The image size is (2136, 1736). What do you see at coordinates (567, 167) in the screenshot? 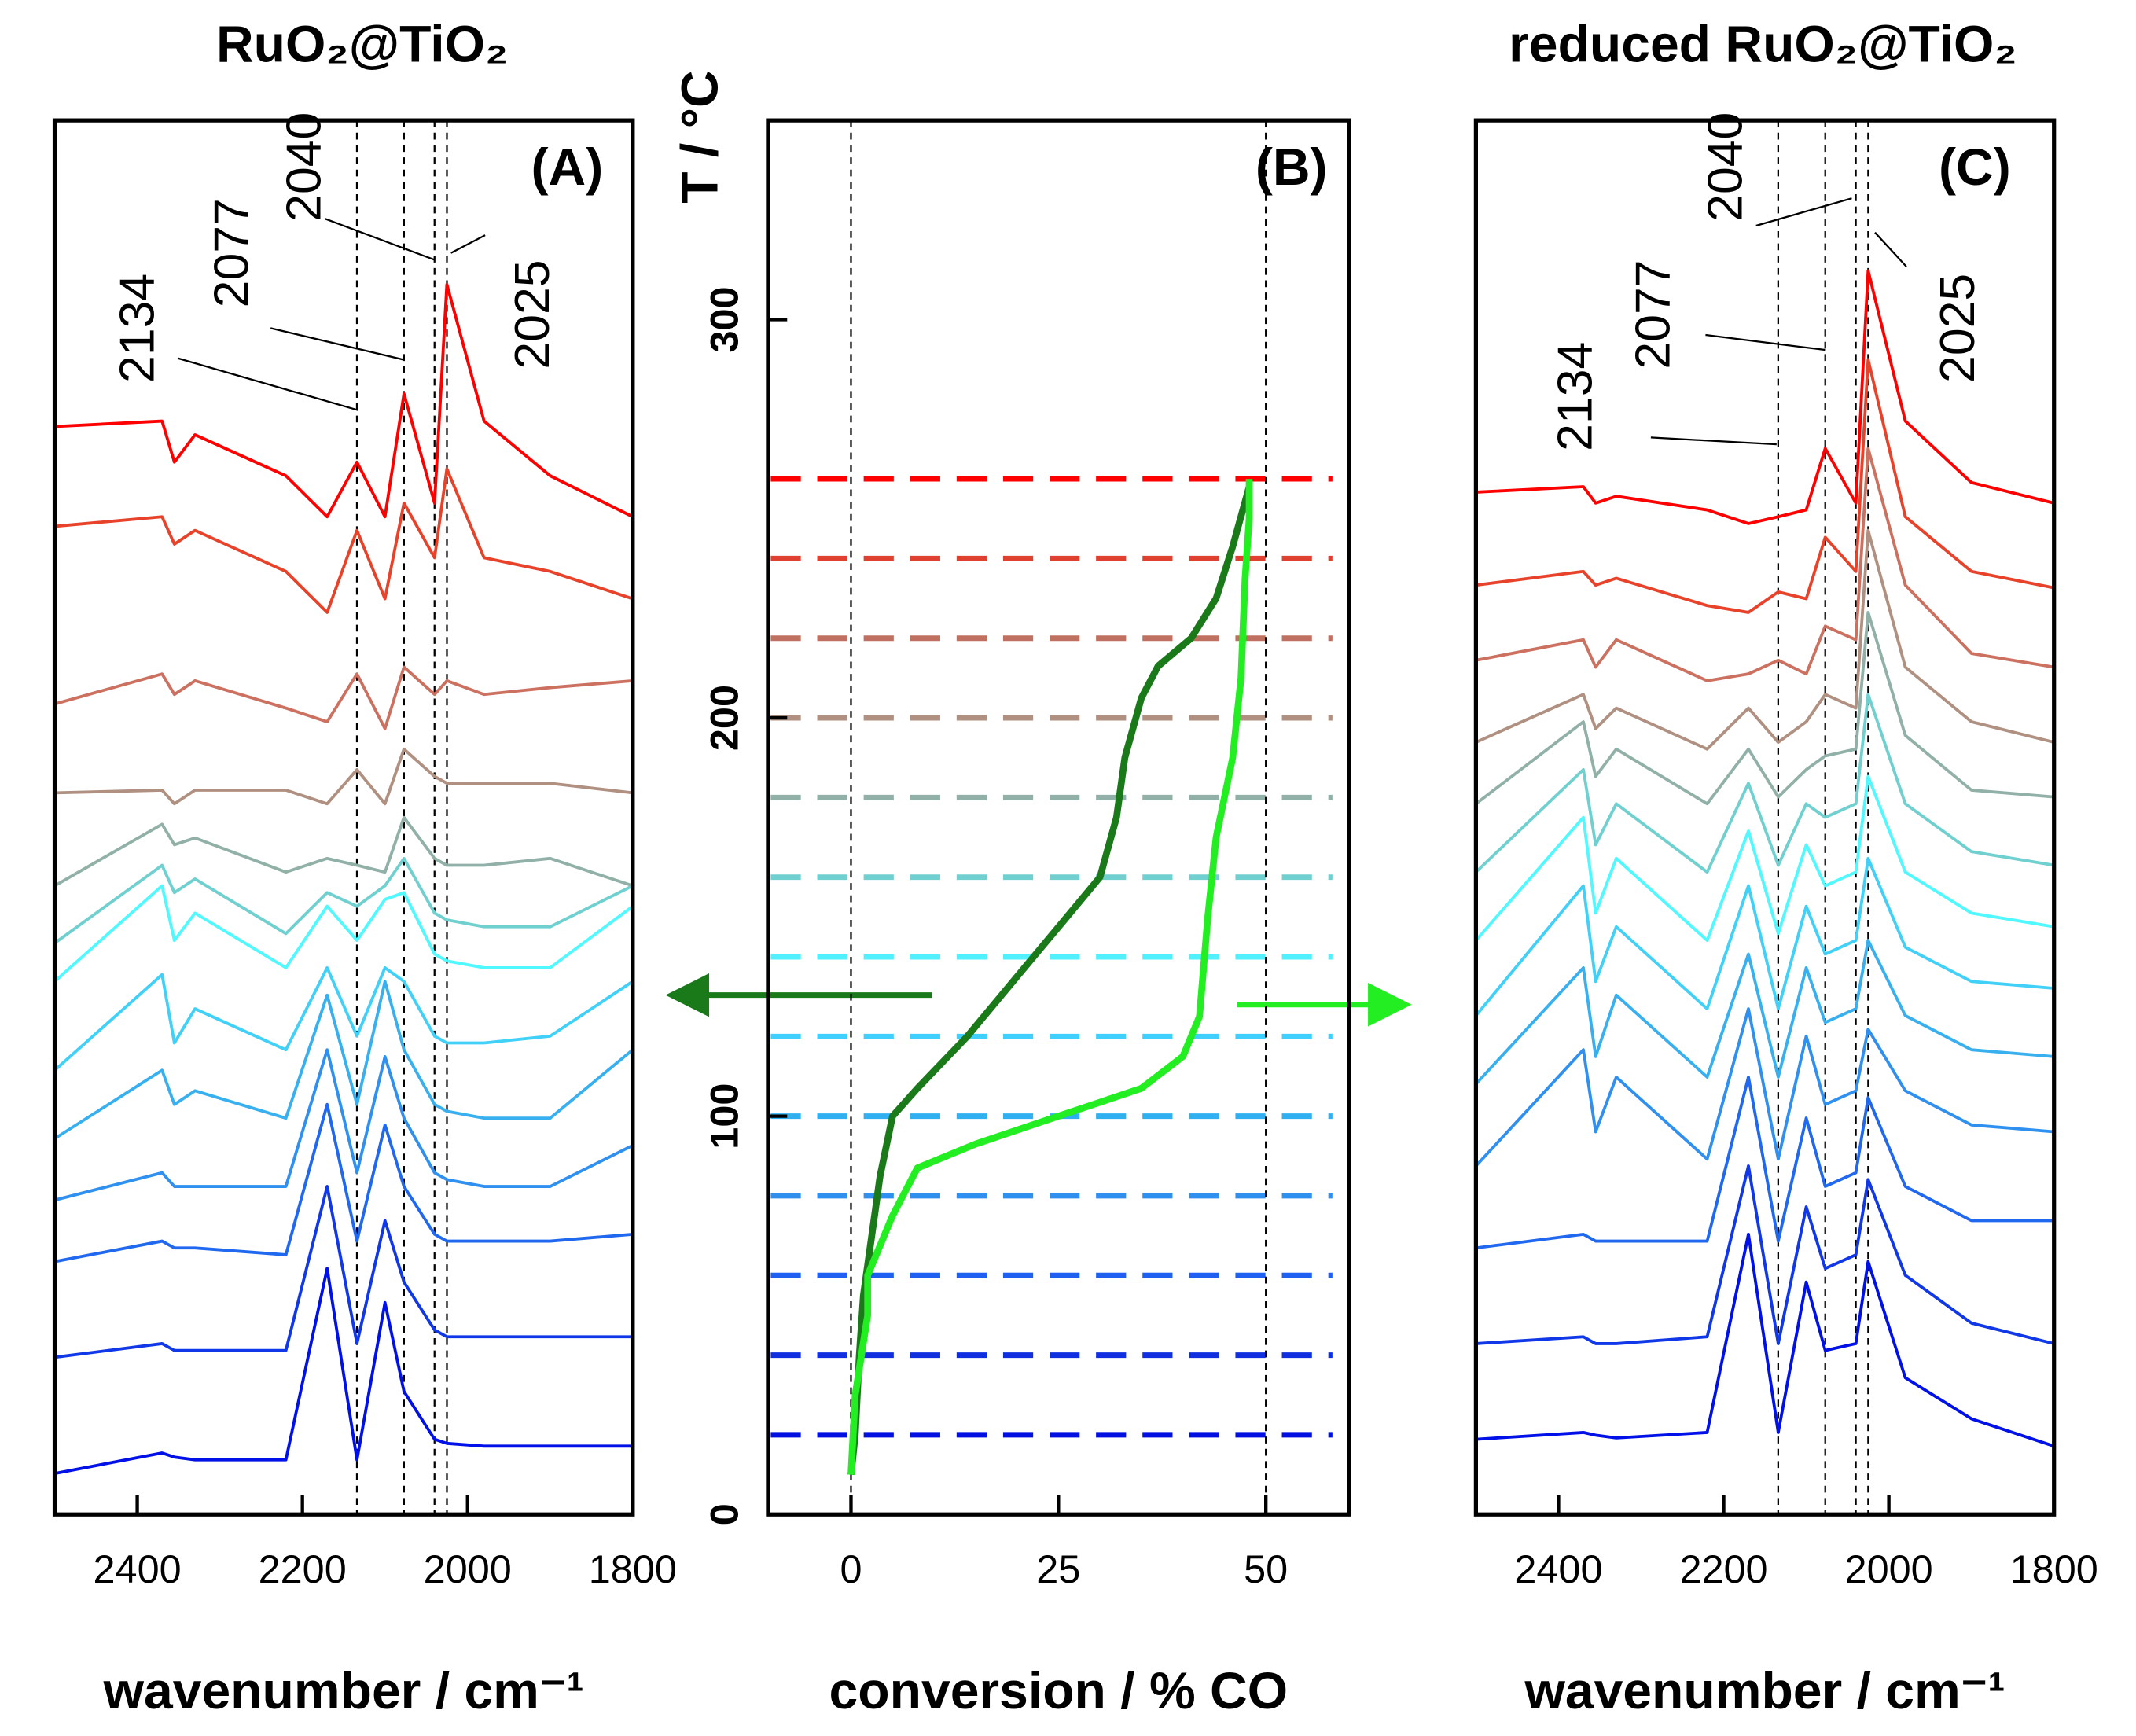
I see `panel-label: (A)` at bounding box center [567, 167].